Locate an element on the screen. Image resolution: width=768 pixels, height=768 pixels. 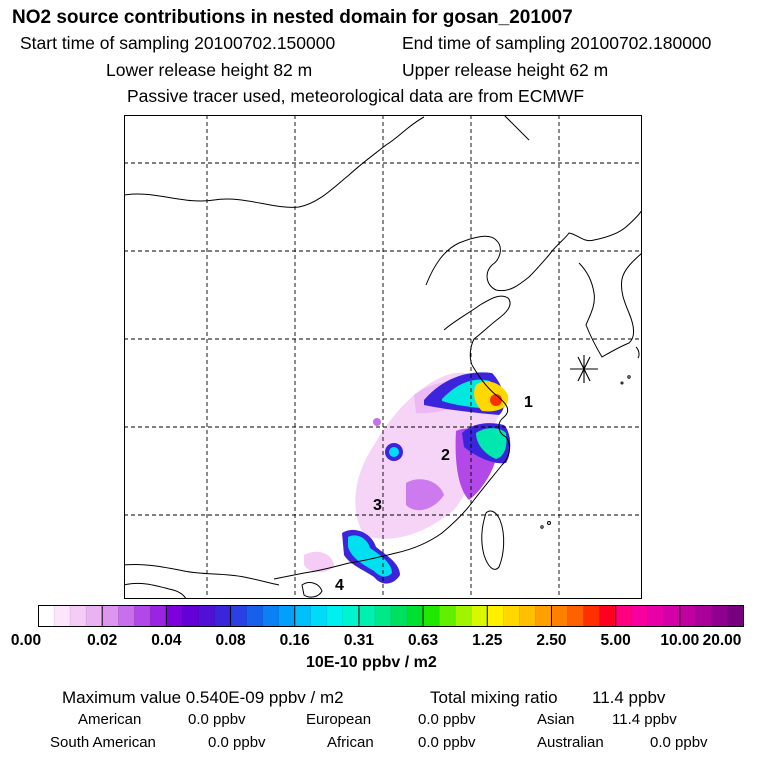
end-time-label: End time of sampling 20100702.180000 is located at coordinates (557, 43).